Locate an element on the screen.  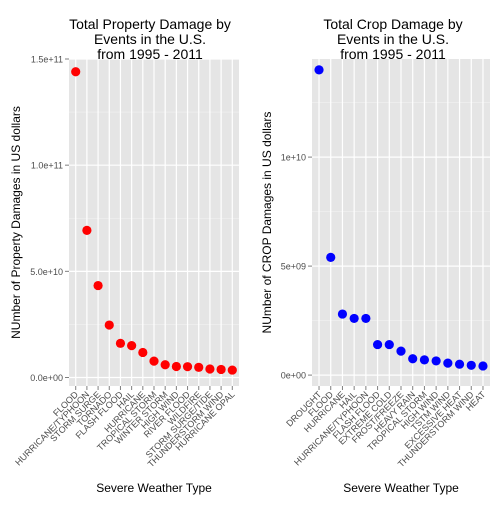
chart-title-line: Total Crop Damage by is located at coordinates (392, 24).